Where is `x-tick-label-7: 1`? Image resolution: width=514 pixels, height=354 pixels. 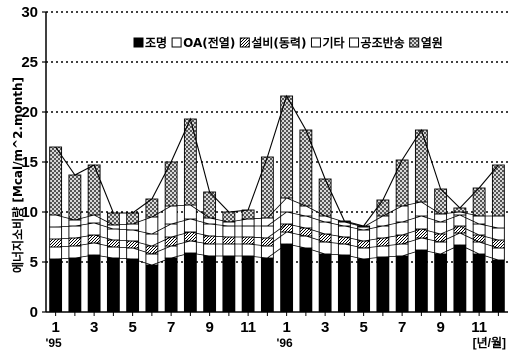
x-tick-label-7: 1 is located at coordinates (286, 327).